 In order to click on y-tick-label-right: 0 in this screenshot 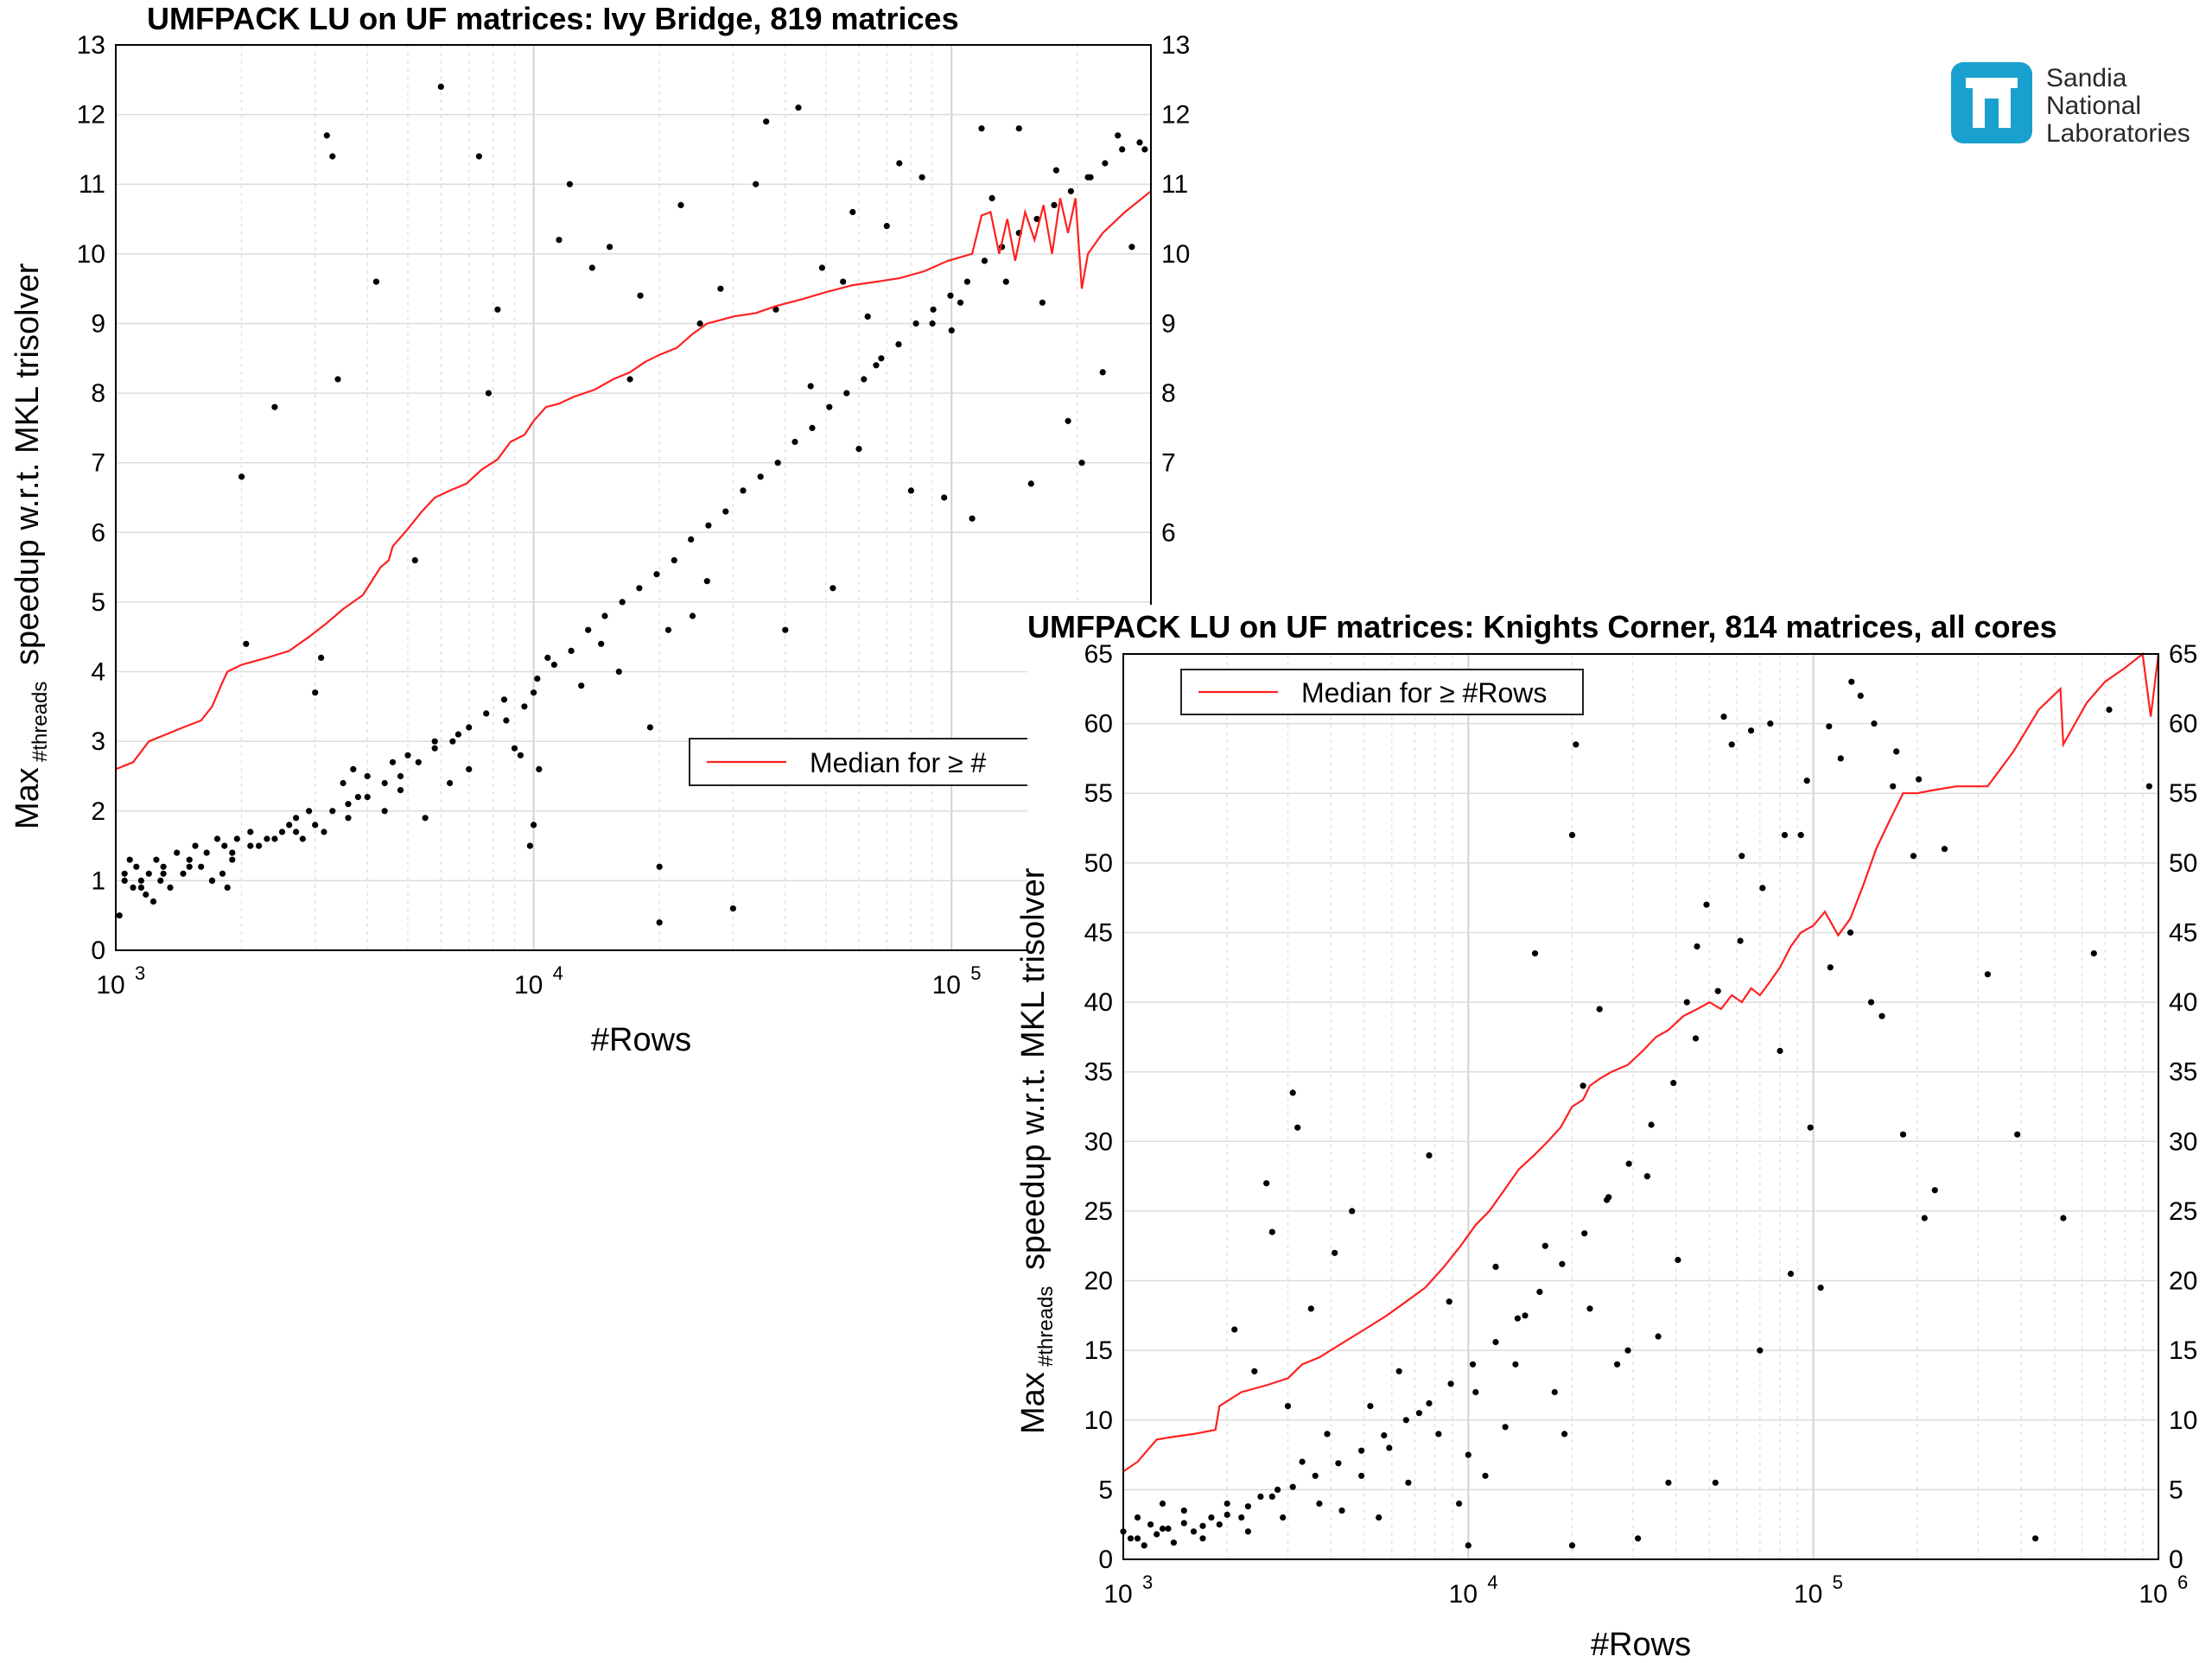, I will do `click(2176, 1560)`.